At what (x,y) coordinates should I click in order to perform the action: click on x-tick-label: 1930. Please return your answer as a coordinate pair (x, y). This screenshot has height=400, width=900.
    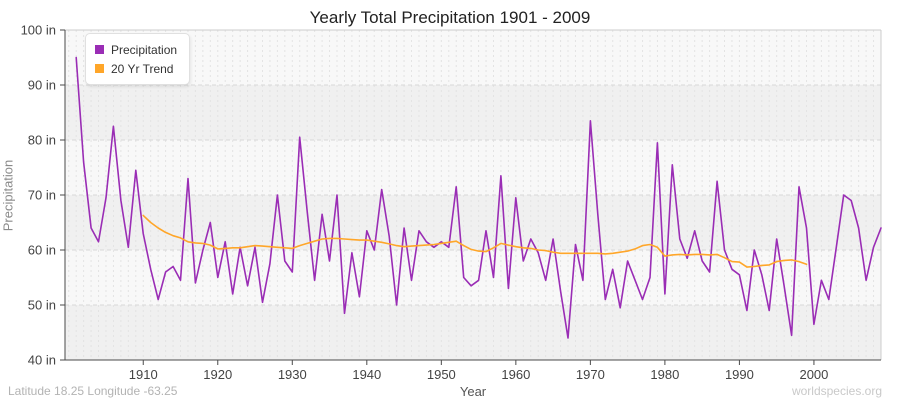
    Looking at the image, I should click on (292, 374).